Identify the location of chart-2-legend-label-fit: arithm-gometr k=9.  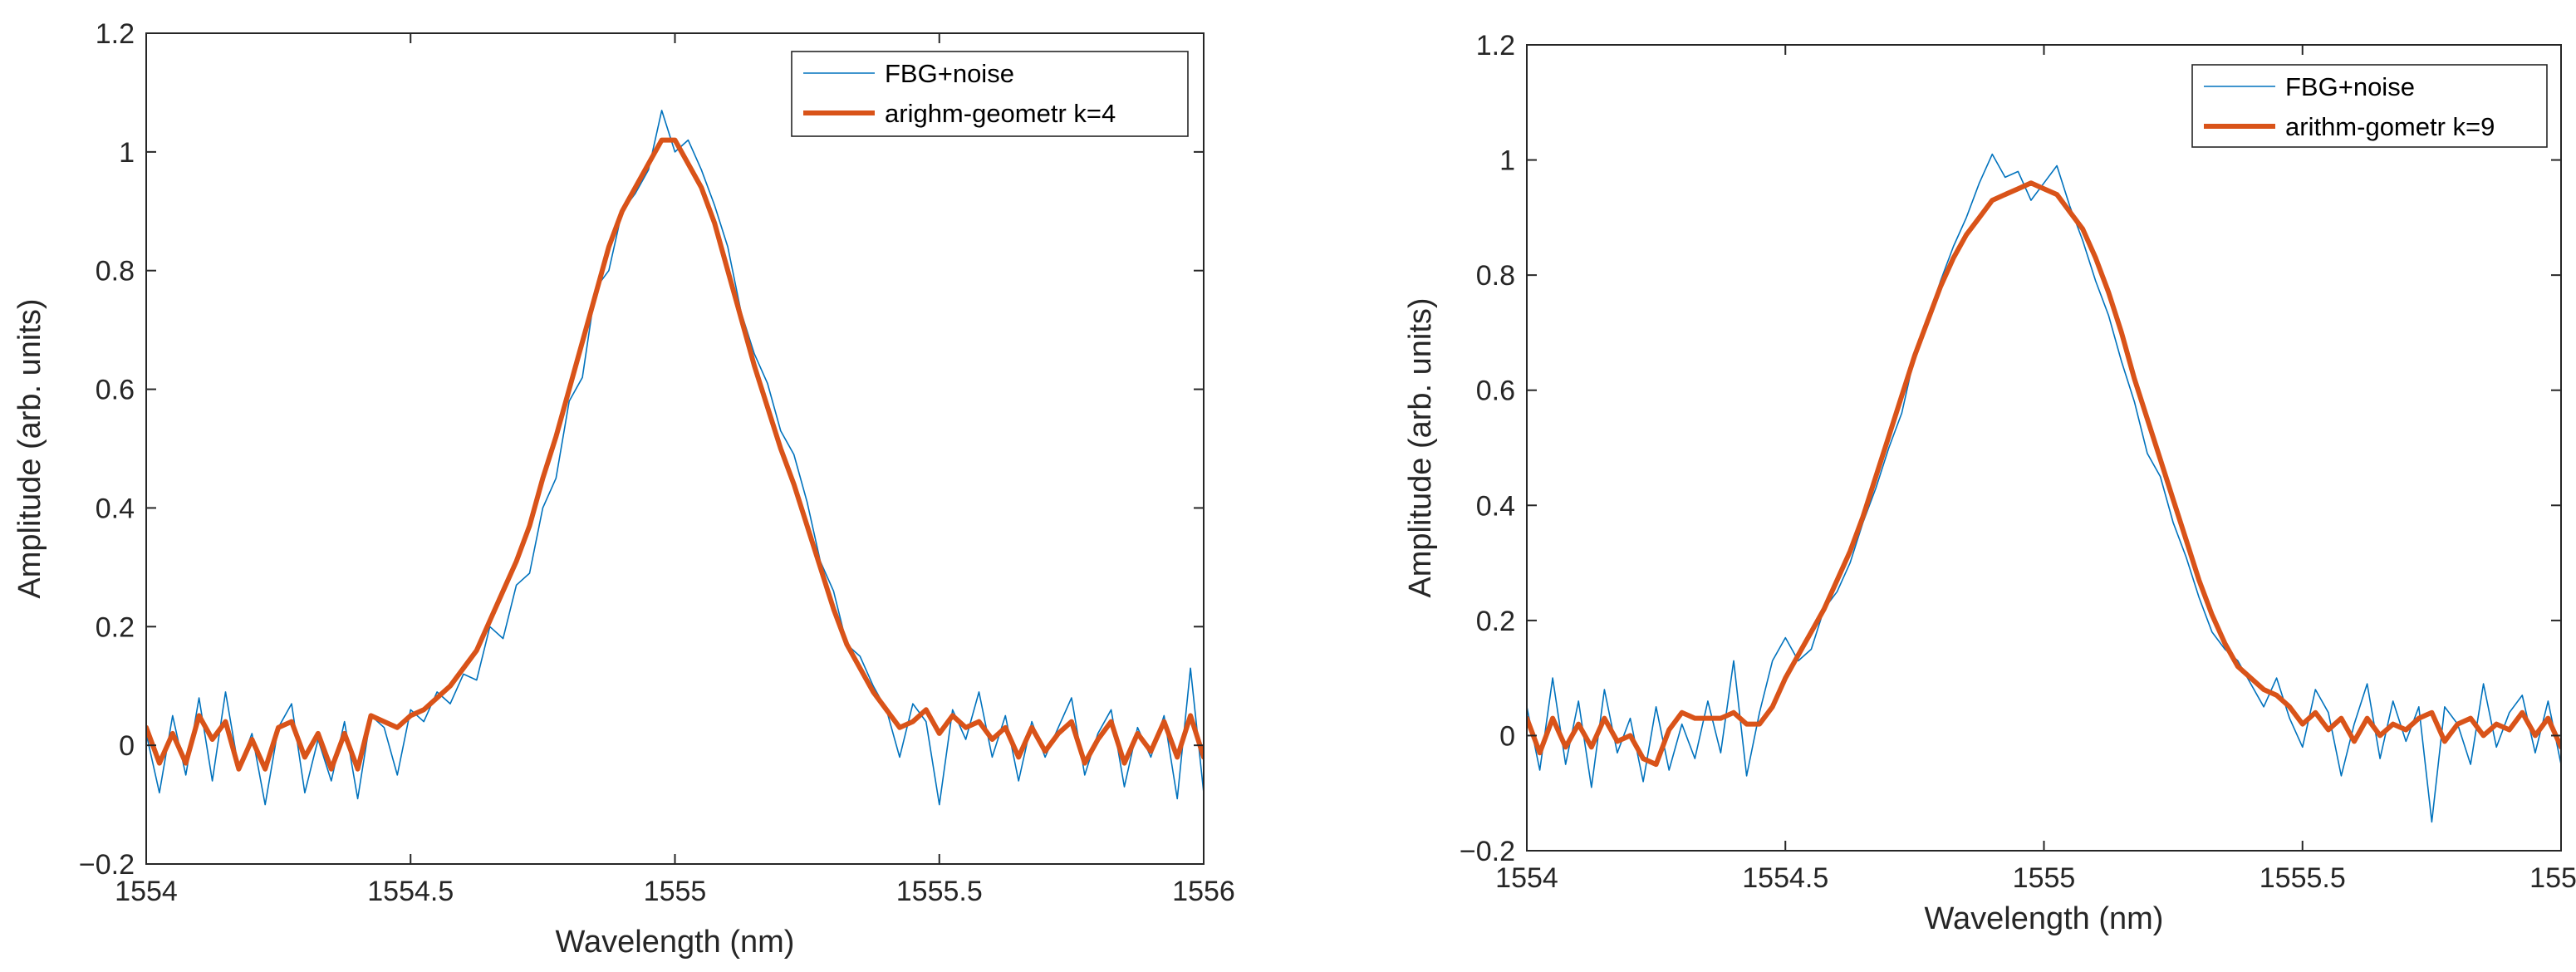
(2390, 127).